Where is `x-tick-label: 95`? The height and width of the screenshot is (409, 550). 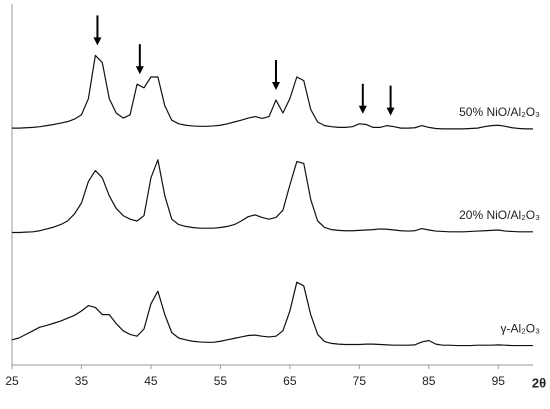 x-tick-label: 95 is located at coordinates (499, 381).